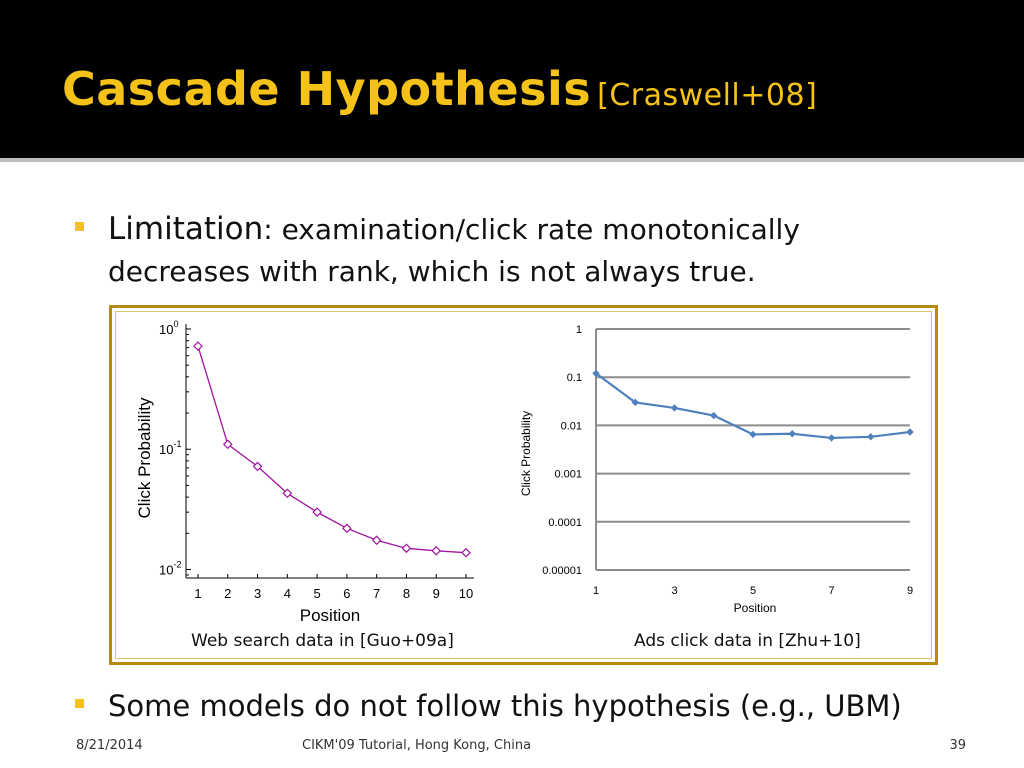 The width and height of the screenshot is (1024, 768). What do you see at coordinates (565, 523) in the screenshot?
I see `y-tick-label: 0.0001` at bounding box center [565, 523].